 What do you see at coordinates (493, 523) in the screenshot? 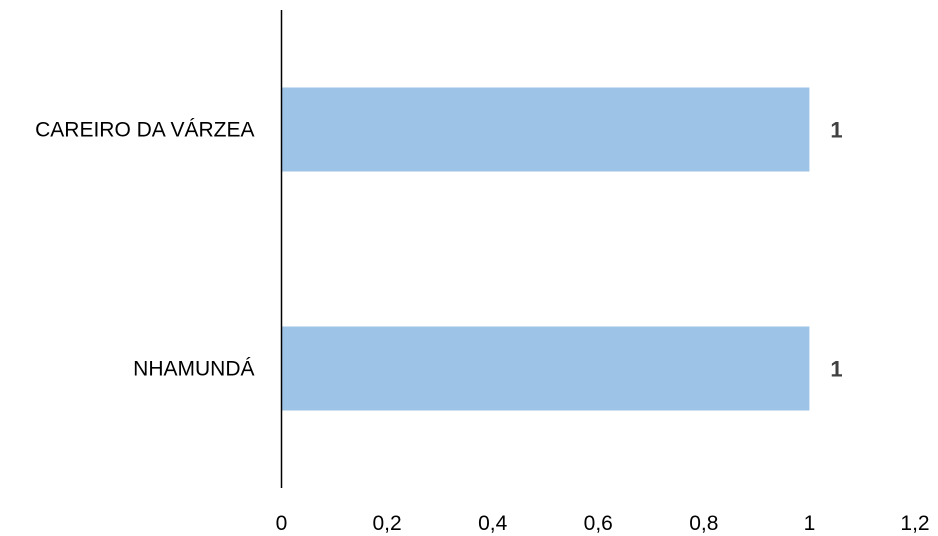
I see `x-tick-label-2: 0,4` at bounding box center [493, 523].